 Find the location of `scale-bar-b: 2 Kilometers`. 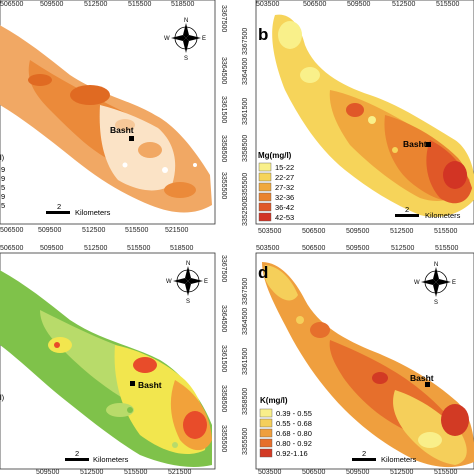

scale-bar-b: 2 Kilometers is located at coordinates (428, 212).